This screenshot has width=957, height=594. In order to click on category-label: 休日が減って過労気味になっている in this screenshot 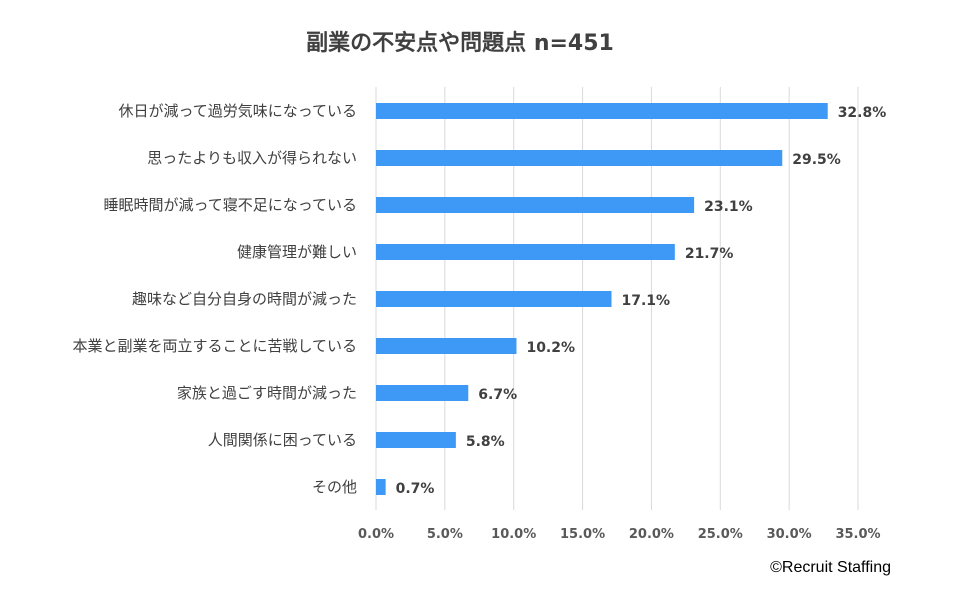, I will do `click(237, 111)`.